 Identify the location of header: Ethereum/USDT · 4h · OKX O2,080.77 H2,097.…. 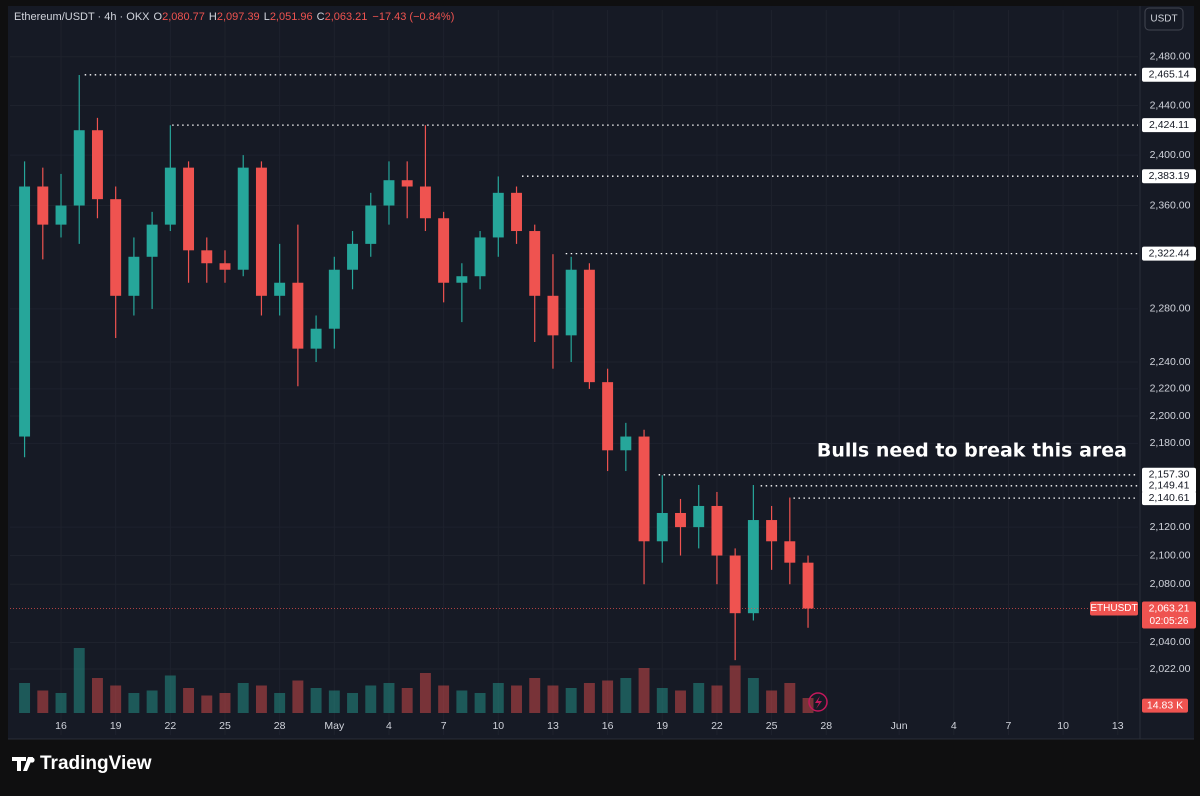
(234, 17).